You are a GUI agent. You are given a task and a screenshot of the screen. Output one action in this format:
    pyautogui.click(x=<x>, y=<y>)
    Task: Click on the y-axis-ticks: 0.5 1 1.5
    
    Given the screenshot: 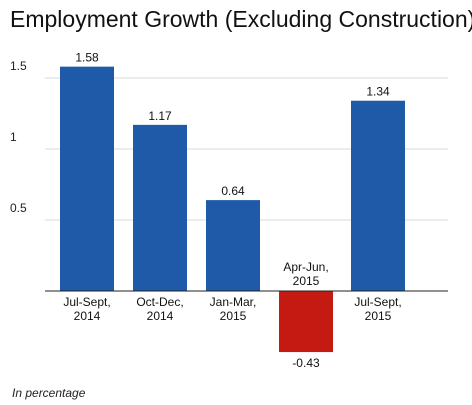 What is the action you would take?
    pyautogui.click(x=18, y=137)
    